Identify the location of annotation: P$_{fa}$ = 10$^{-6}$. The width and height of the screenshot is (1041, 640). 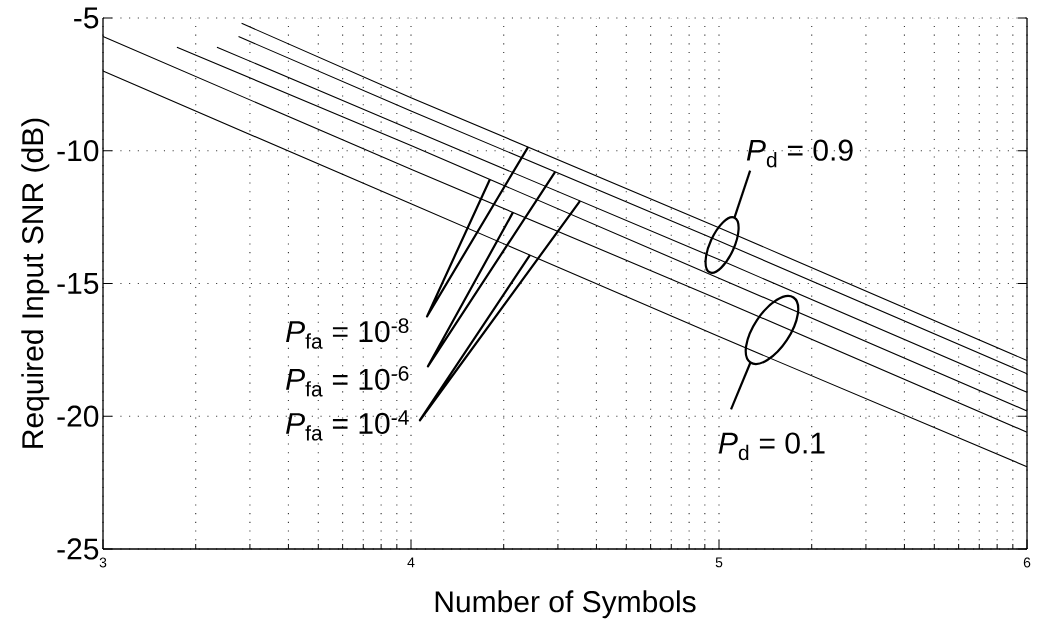
(347, 381).